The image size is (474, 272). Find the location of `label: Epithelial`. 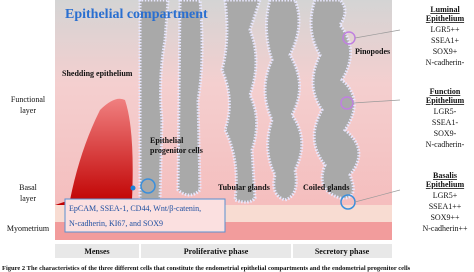

label: Epithelial is located at coordinates (167, 140).